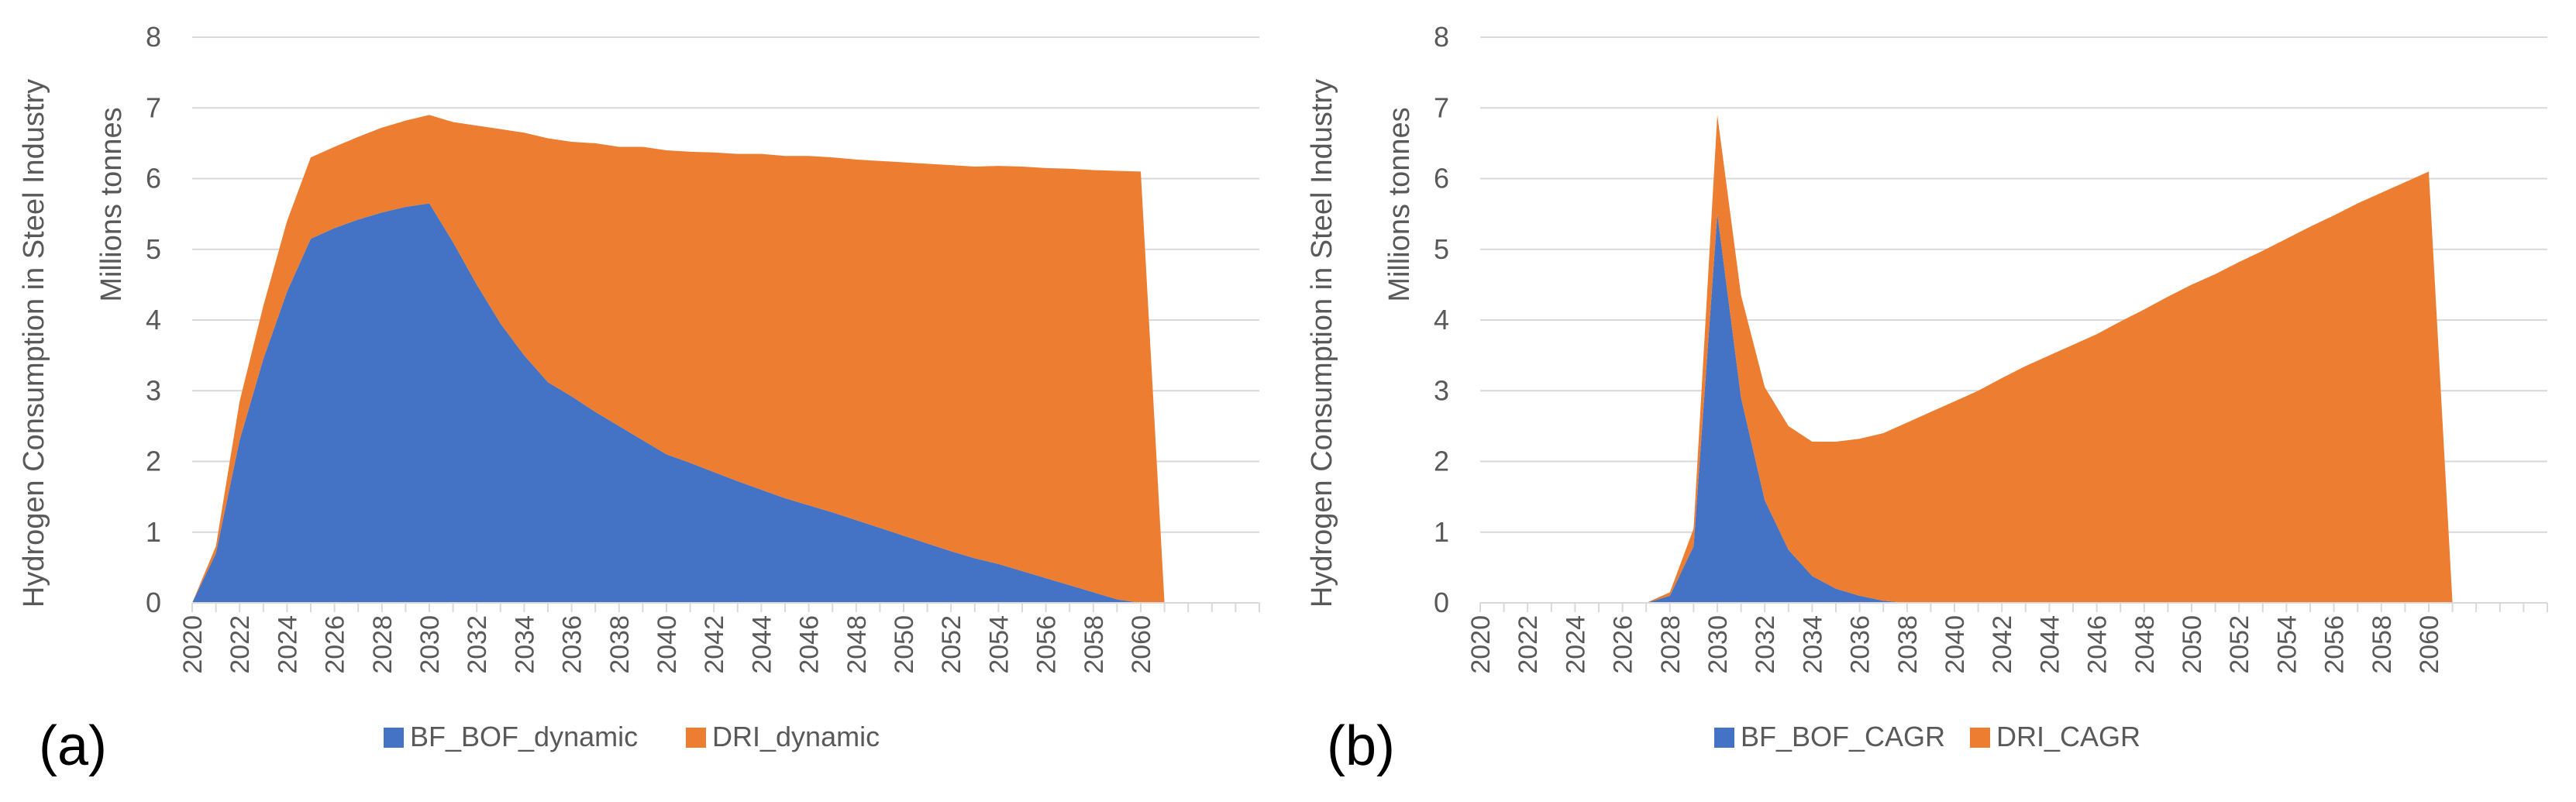  I want to click on legend-label: BF_BOF_dynamic, so click(524, 736).